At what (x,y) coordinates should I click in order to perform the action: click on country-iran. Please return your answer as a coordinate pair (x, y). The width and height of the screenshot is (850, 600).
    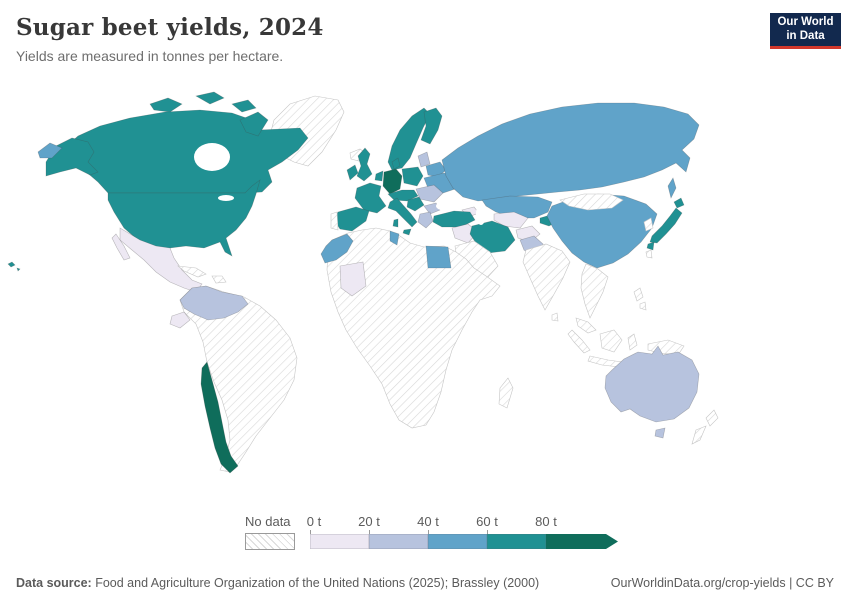
    Looking at the image, I should click on (492, 237).